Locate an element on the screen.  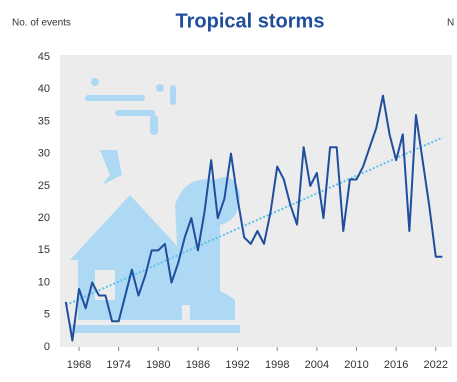
x-tick-label: 1980 is located at coordinates (158, 365).